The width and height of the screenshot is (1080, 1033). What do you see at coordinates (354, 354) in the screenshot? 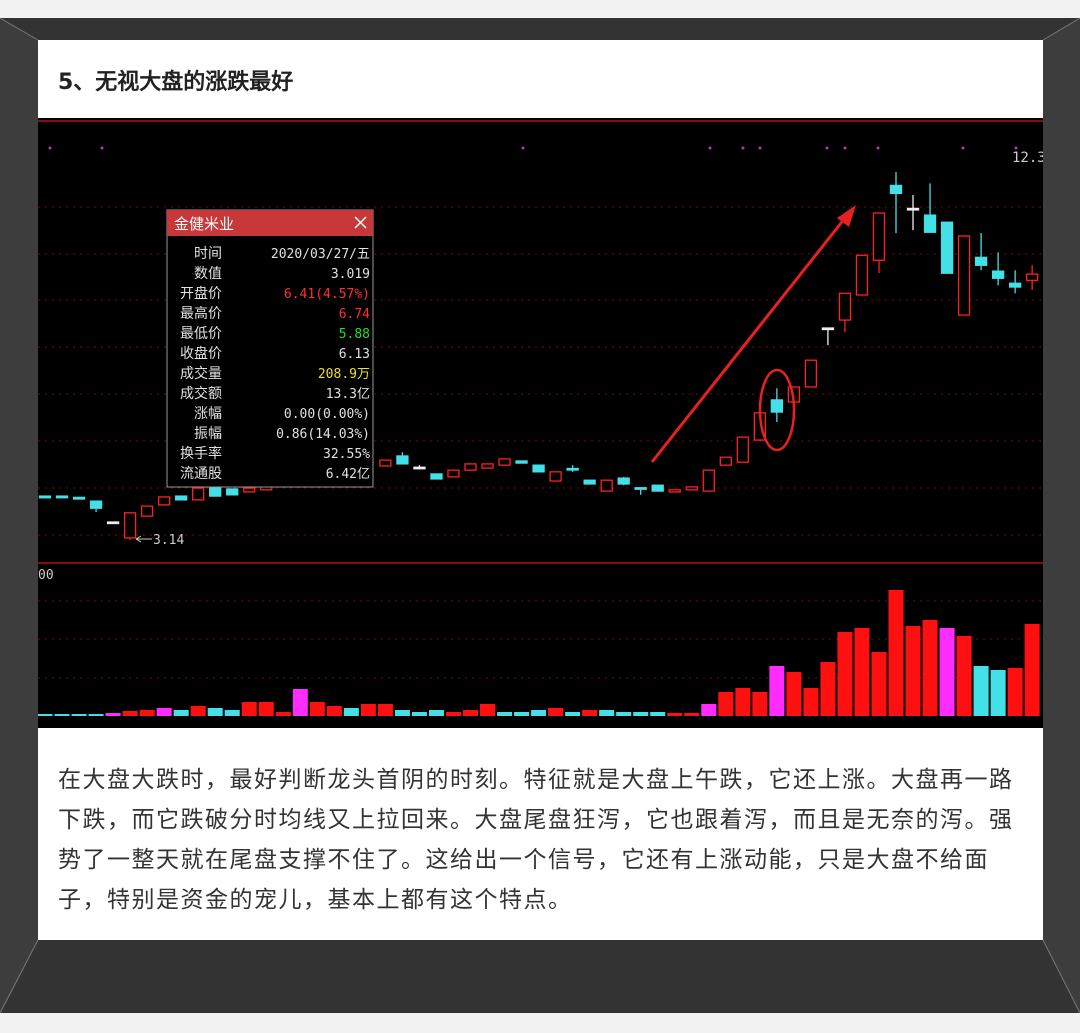
I see `info-value: 6.13` at bounding box center [354, 354].